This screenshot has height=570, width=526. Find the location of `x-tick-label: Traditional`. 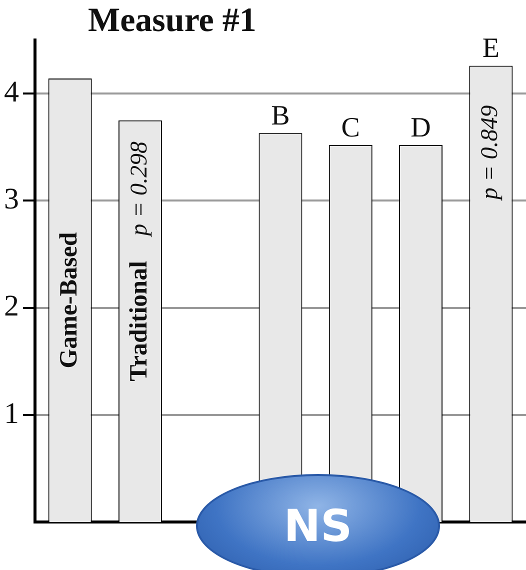

x-tick-label: Traditional is located at coordinates (139, 321).